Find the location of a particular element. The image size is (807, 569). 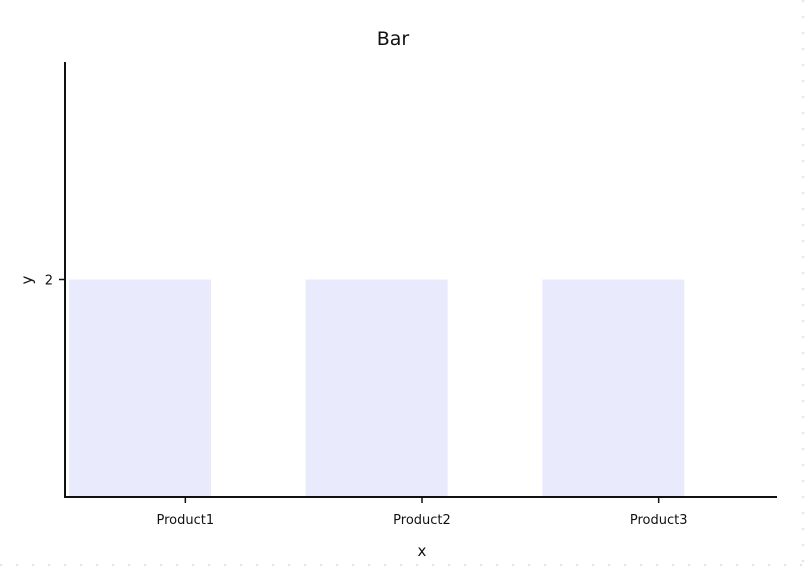

x-axis-label: x is located at coordinates (422, 551).